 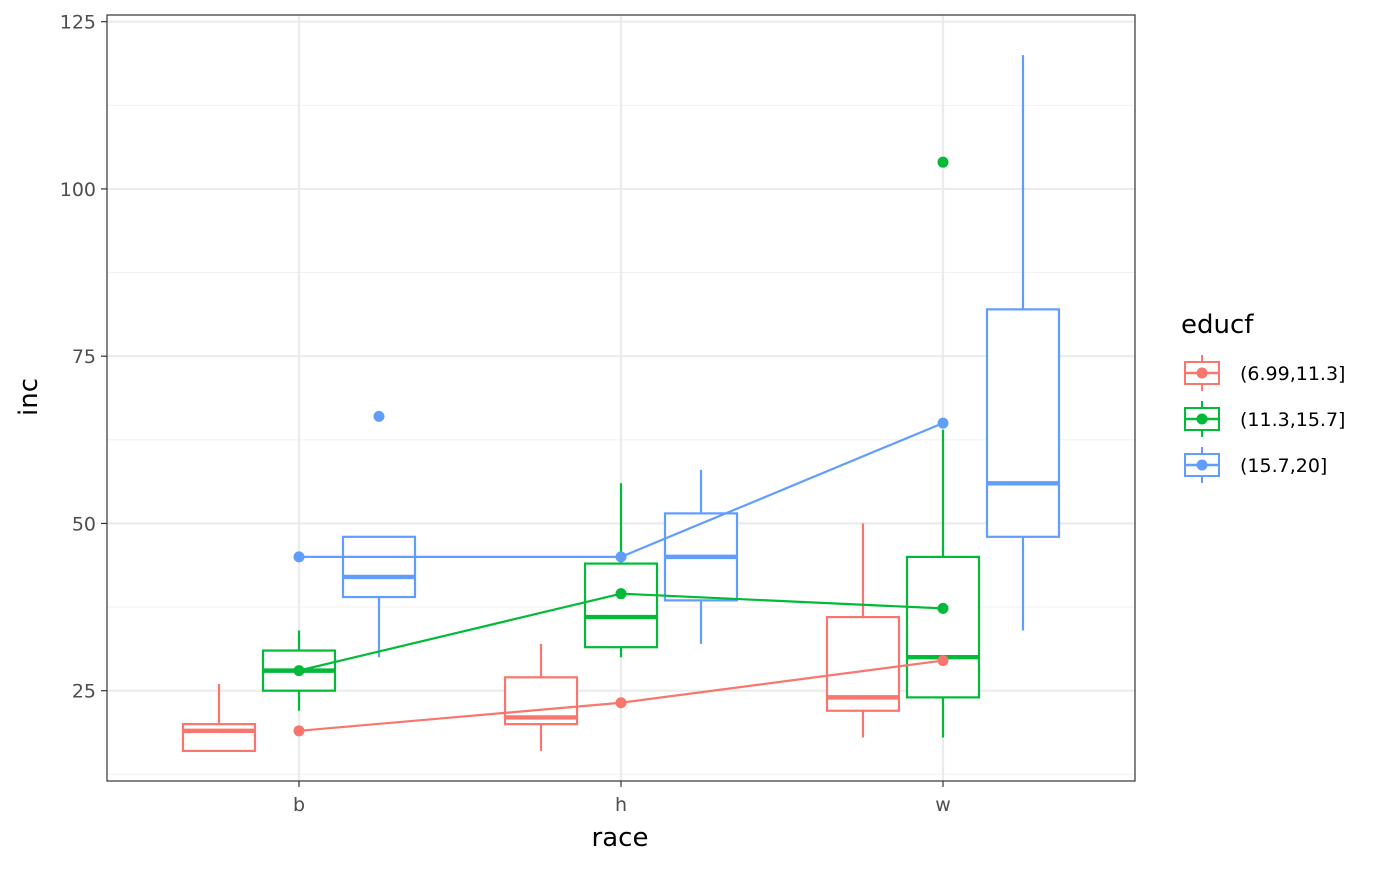 I want to click on legend-item-1: (6.99,11.3], so click(x=1264, y=373).